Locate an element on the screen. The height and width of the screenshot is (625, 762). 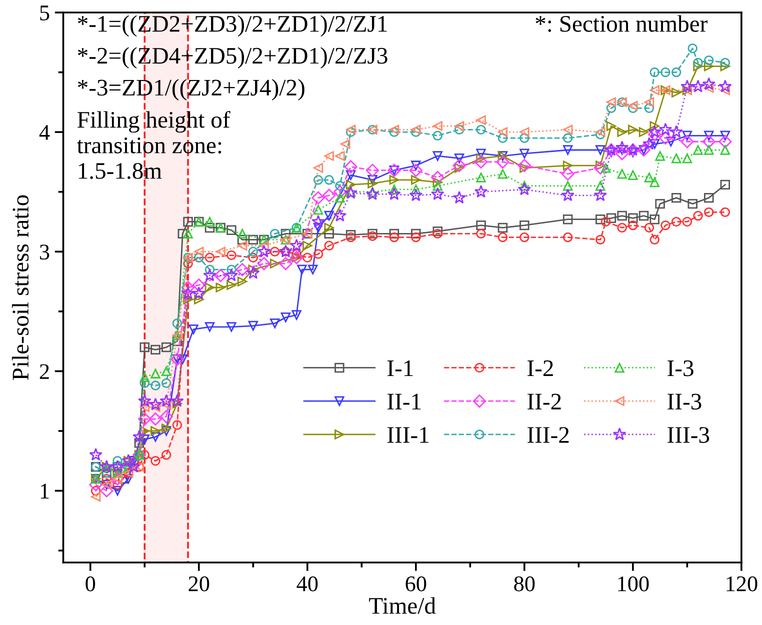
y-tick-label: 3 is located at coordinates (45, 252).